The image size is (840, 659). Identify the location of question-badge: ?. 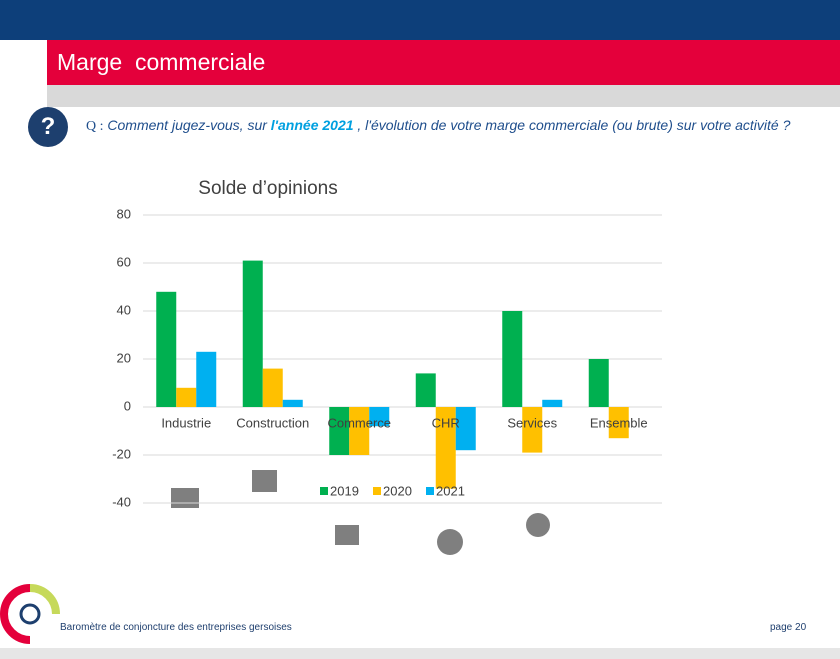
(48, 127).